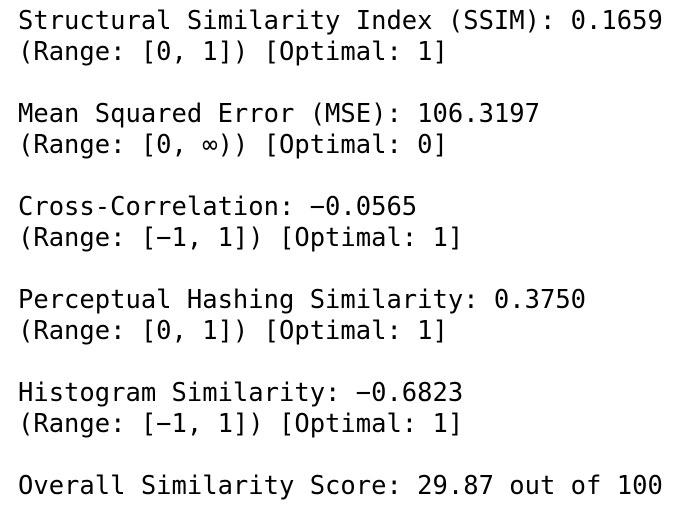 The width and height of the screenshot is (686, 522). What do you see at coordinates (302, 300) in the screenshot?
I see `metric-result: Perceptual Hashing Similarity: 0.3750` at bounding box center [302, 300].